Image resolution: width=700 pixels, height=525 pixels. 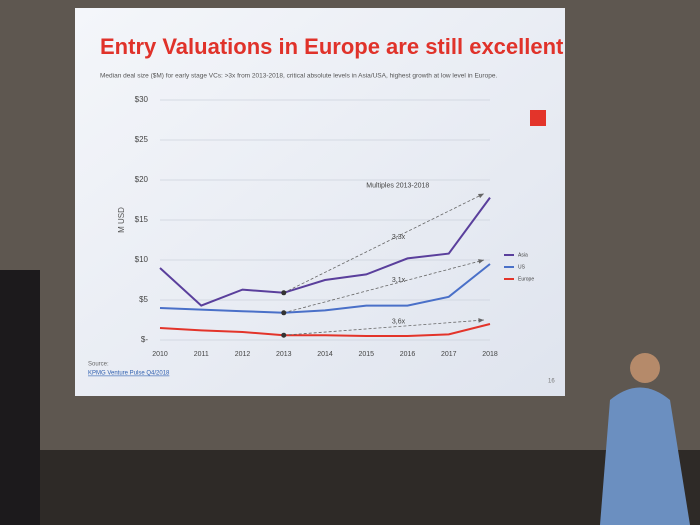 I want to click on multiple-label: 3,3x, so click(x=399, y=237).